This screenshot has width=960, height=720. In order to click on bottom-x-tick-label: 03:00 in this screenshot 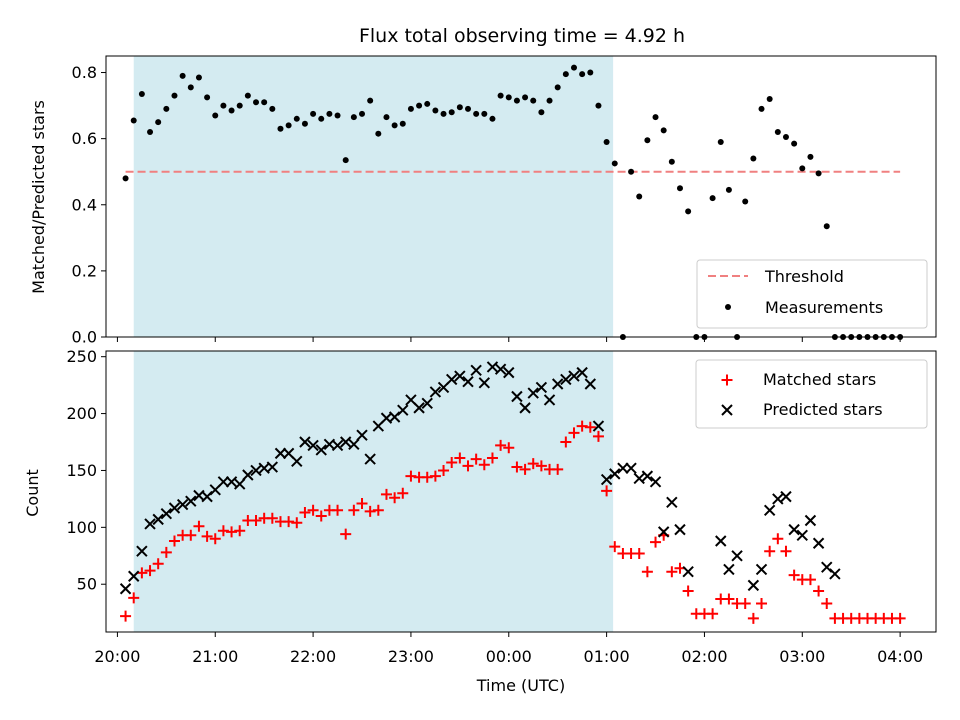, I will do `click(802, 656)`.